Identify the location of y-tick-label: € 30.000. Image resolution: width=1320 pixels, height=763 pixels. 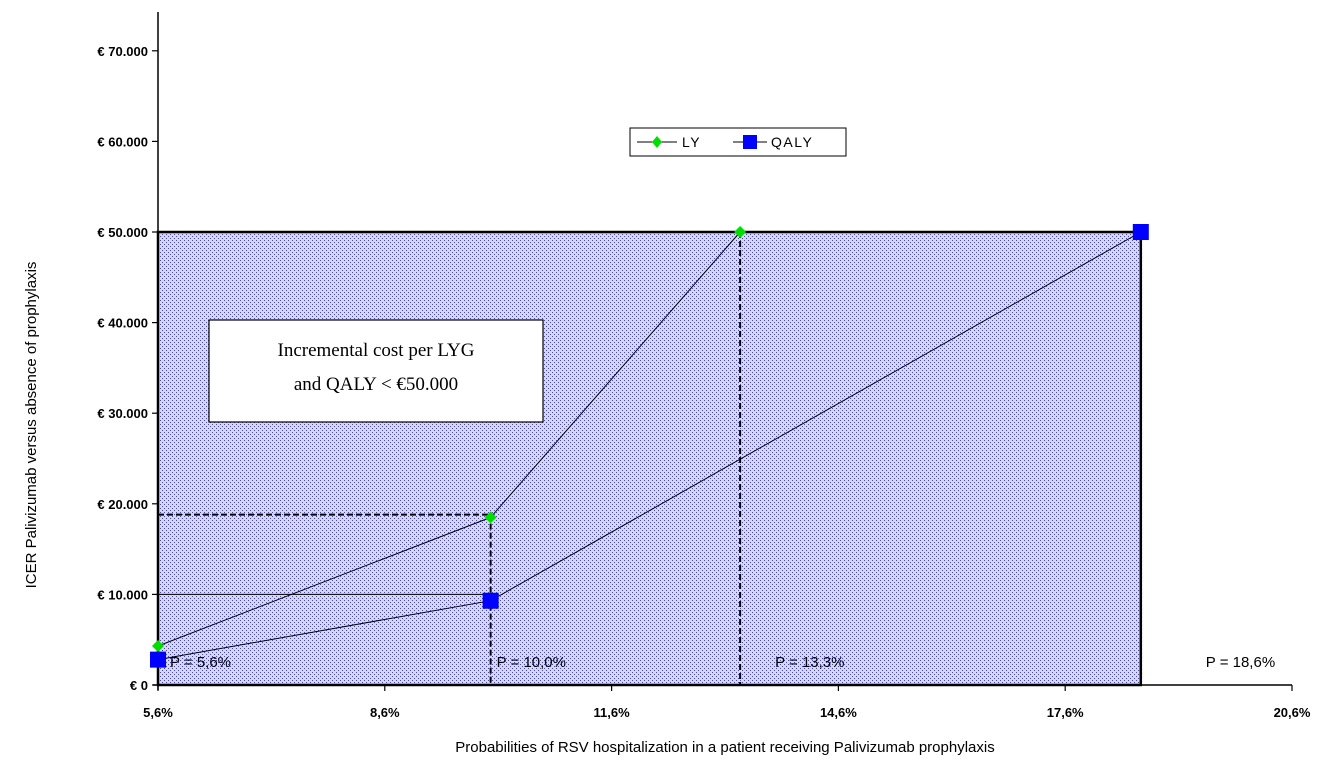
(122, 413).